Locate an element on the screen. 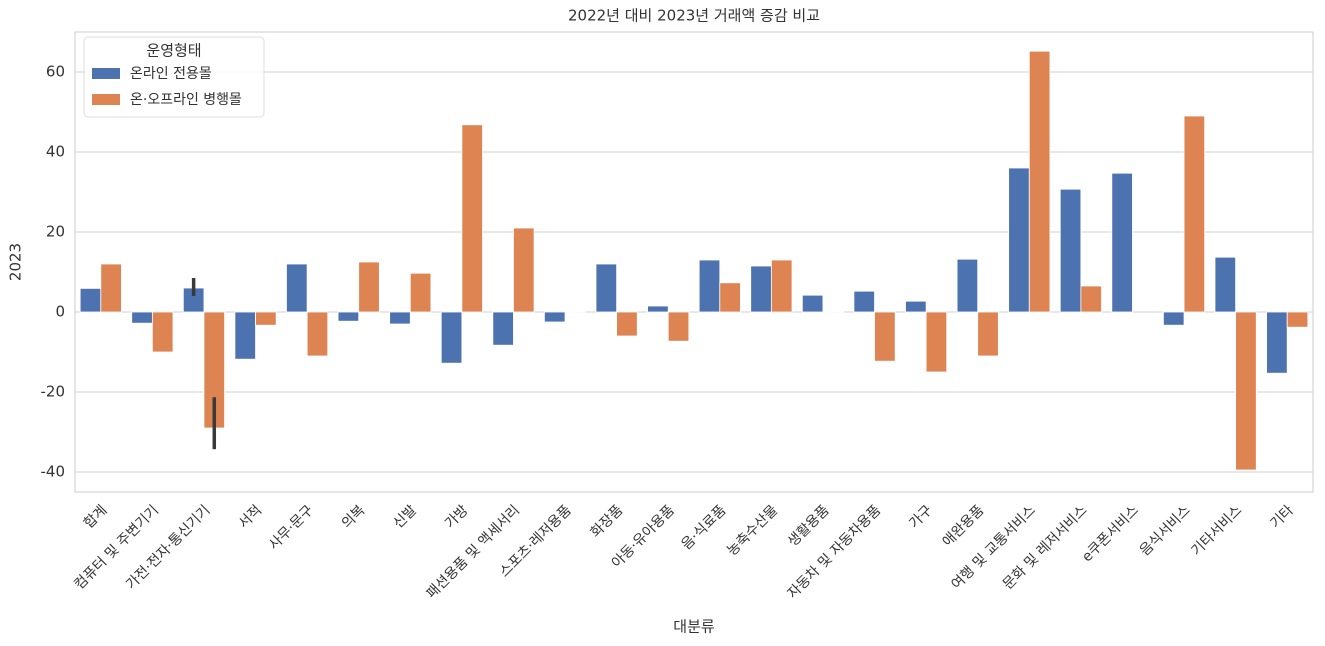 The width and height of the screenshot is (1325, 646). y-tick-label: 40 is located at coordinates (55, 152).